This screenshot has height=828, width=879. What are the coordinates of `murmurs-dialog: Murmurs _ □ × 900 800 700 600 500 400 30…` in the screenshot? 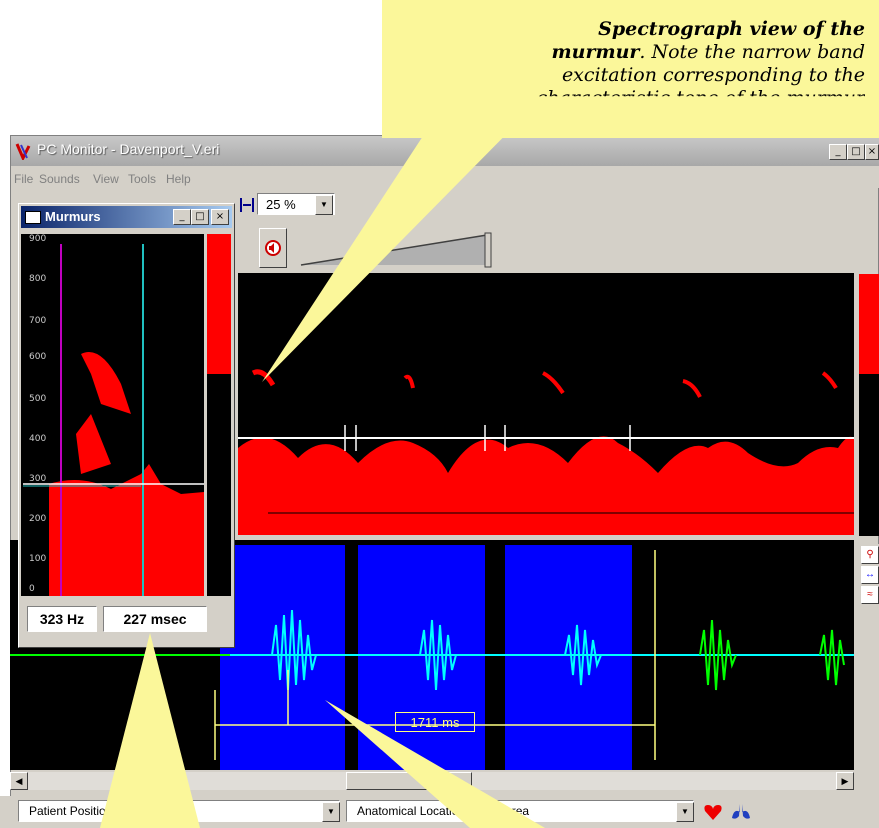 It's located at (126, 425).